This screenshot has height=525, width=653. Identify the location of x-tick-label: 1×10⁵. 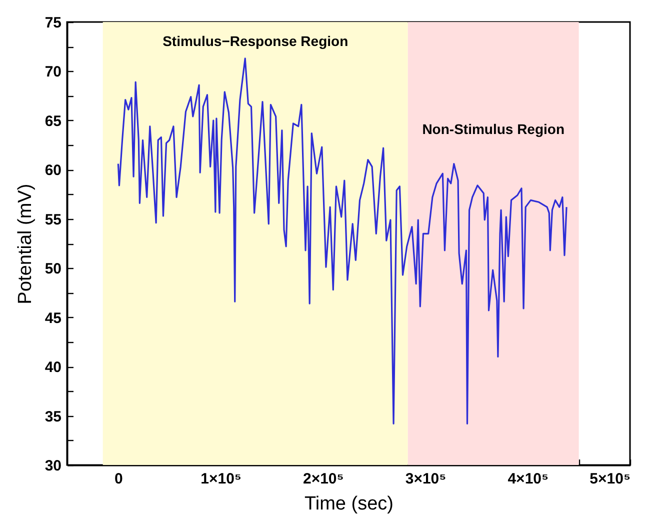
(221, 479).